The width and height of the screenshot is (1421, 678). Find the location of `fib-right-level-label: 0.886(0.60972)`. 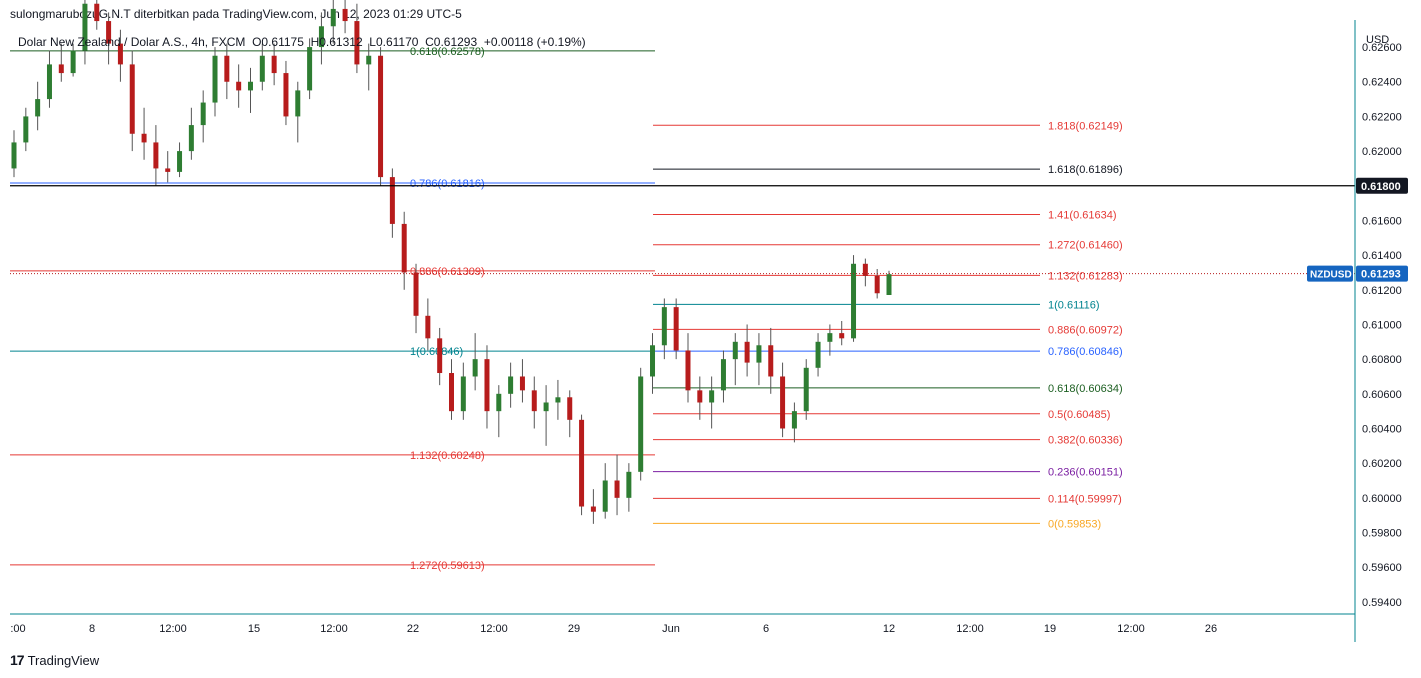

fib-right-level-label: 0.886(0.60972) is located at coordinates (1085, 330).